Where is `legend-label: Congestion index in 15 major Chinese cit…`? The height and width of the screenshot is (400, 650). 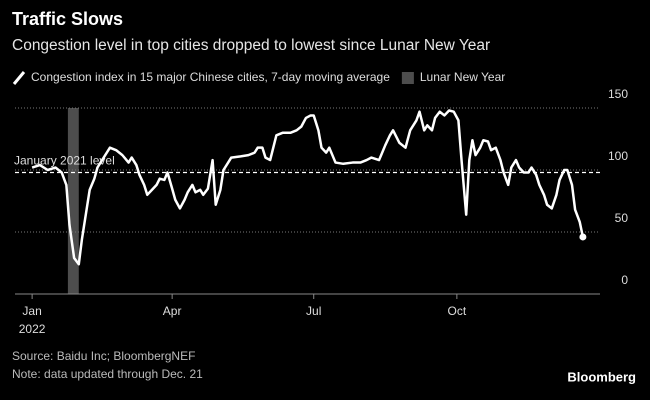 legend-label: Congestion index in 15 major Chinese cit… is located at coordinates (210, 77).